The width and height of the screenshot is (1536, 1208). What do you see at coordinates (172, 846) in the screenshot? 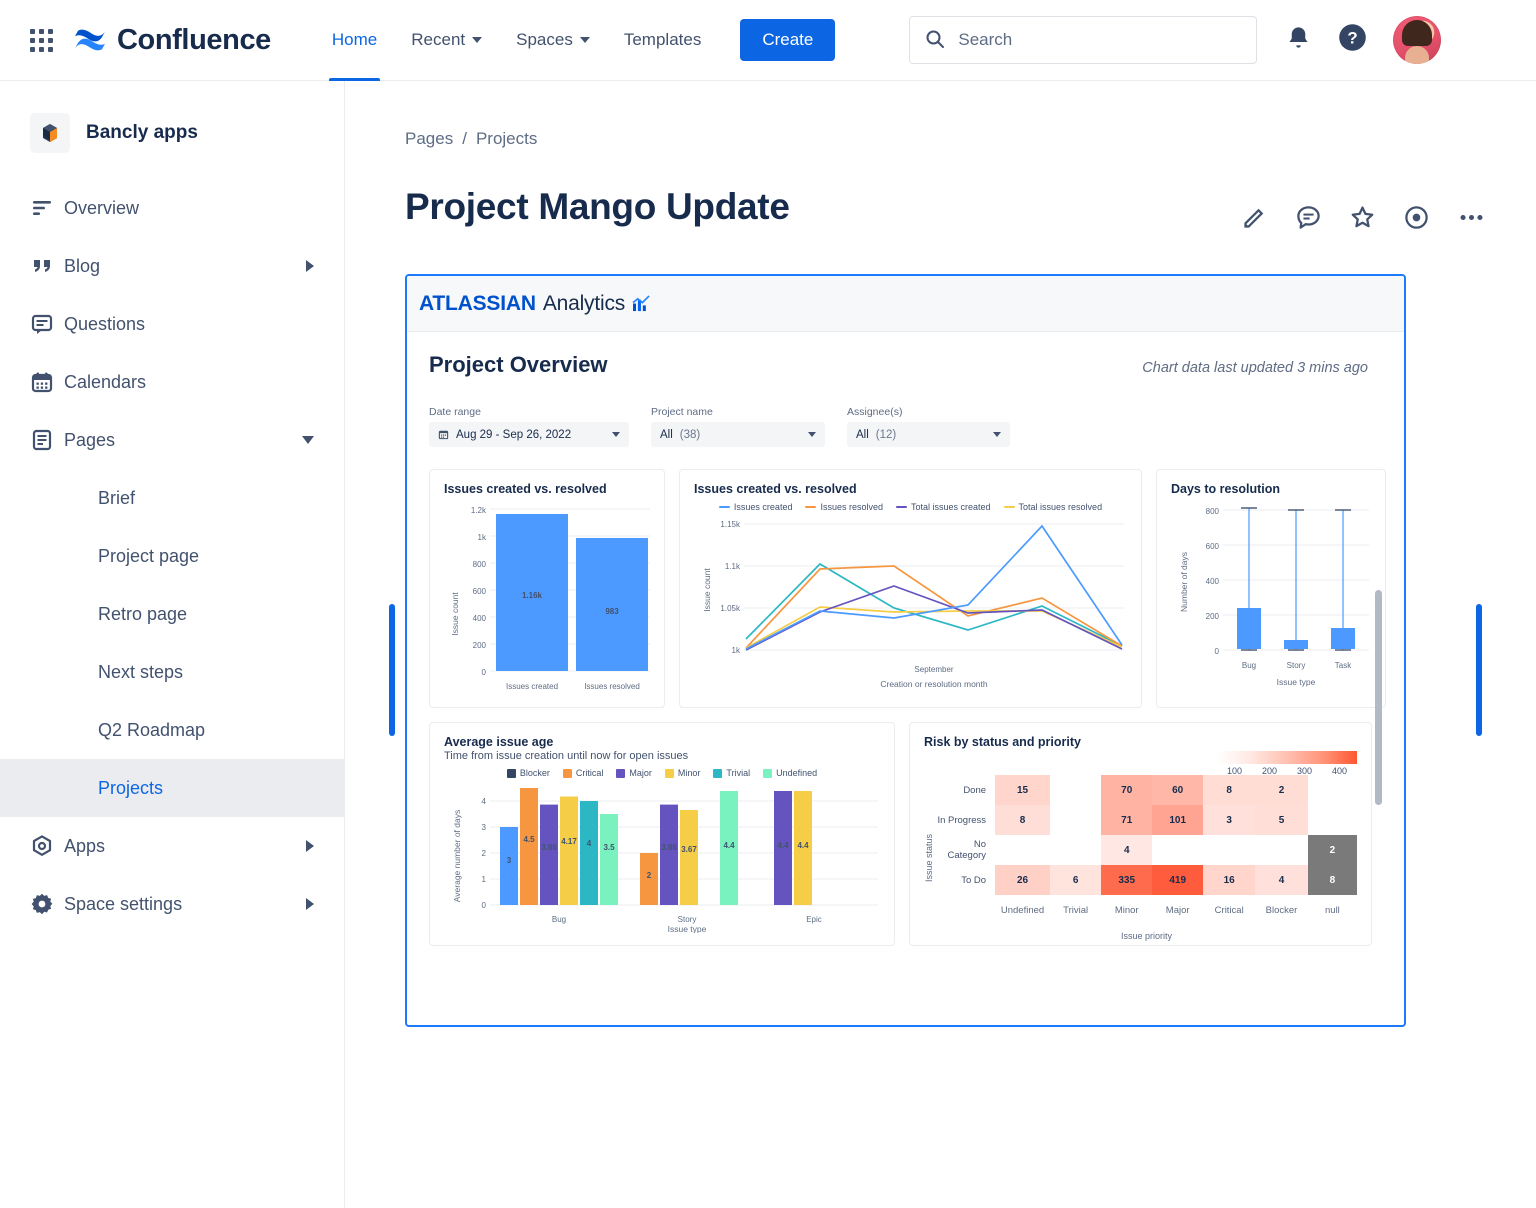
I see `sidebar-item-apps: Apps` at bounding box center [172, 846].